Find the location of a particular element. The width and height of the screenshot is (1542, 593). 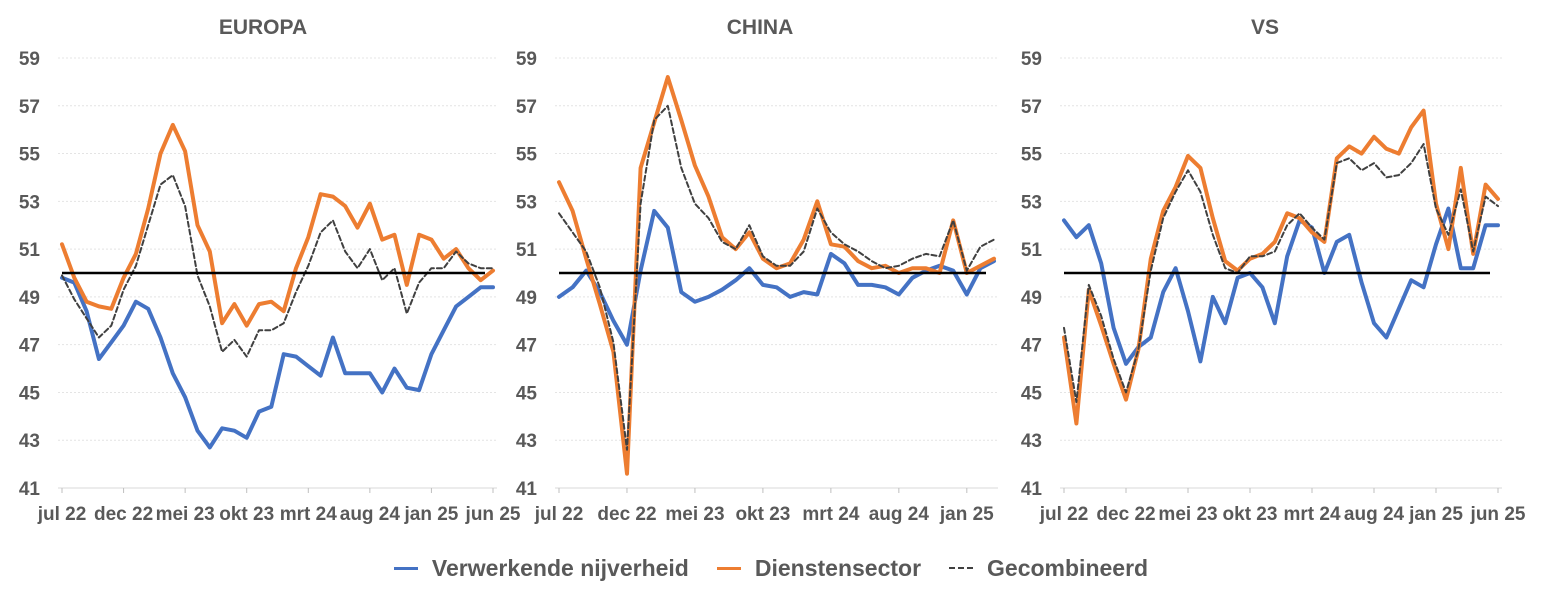

legend-item-combined: Gecombineerd is located at coordinates (1048, 568).